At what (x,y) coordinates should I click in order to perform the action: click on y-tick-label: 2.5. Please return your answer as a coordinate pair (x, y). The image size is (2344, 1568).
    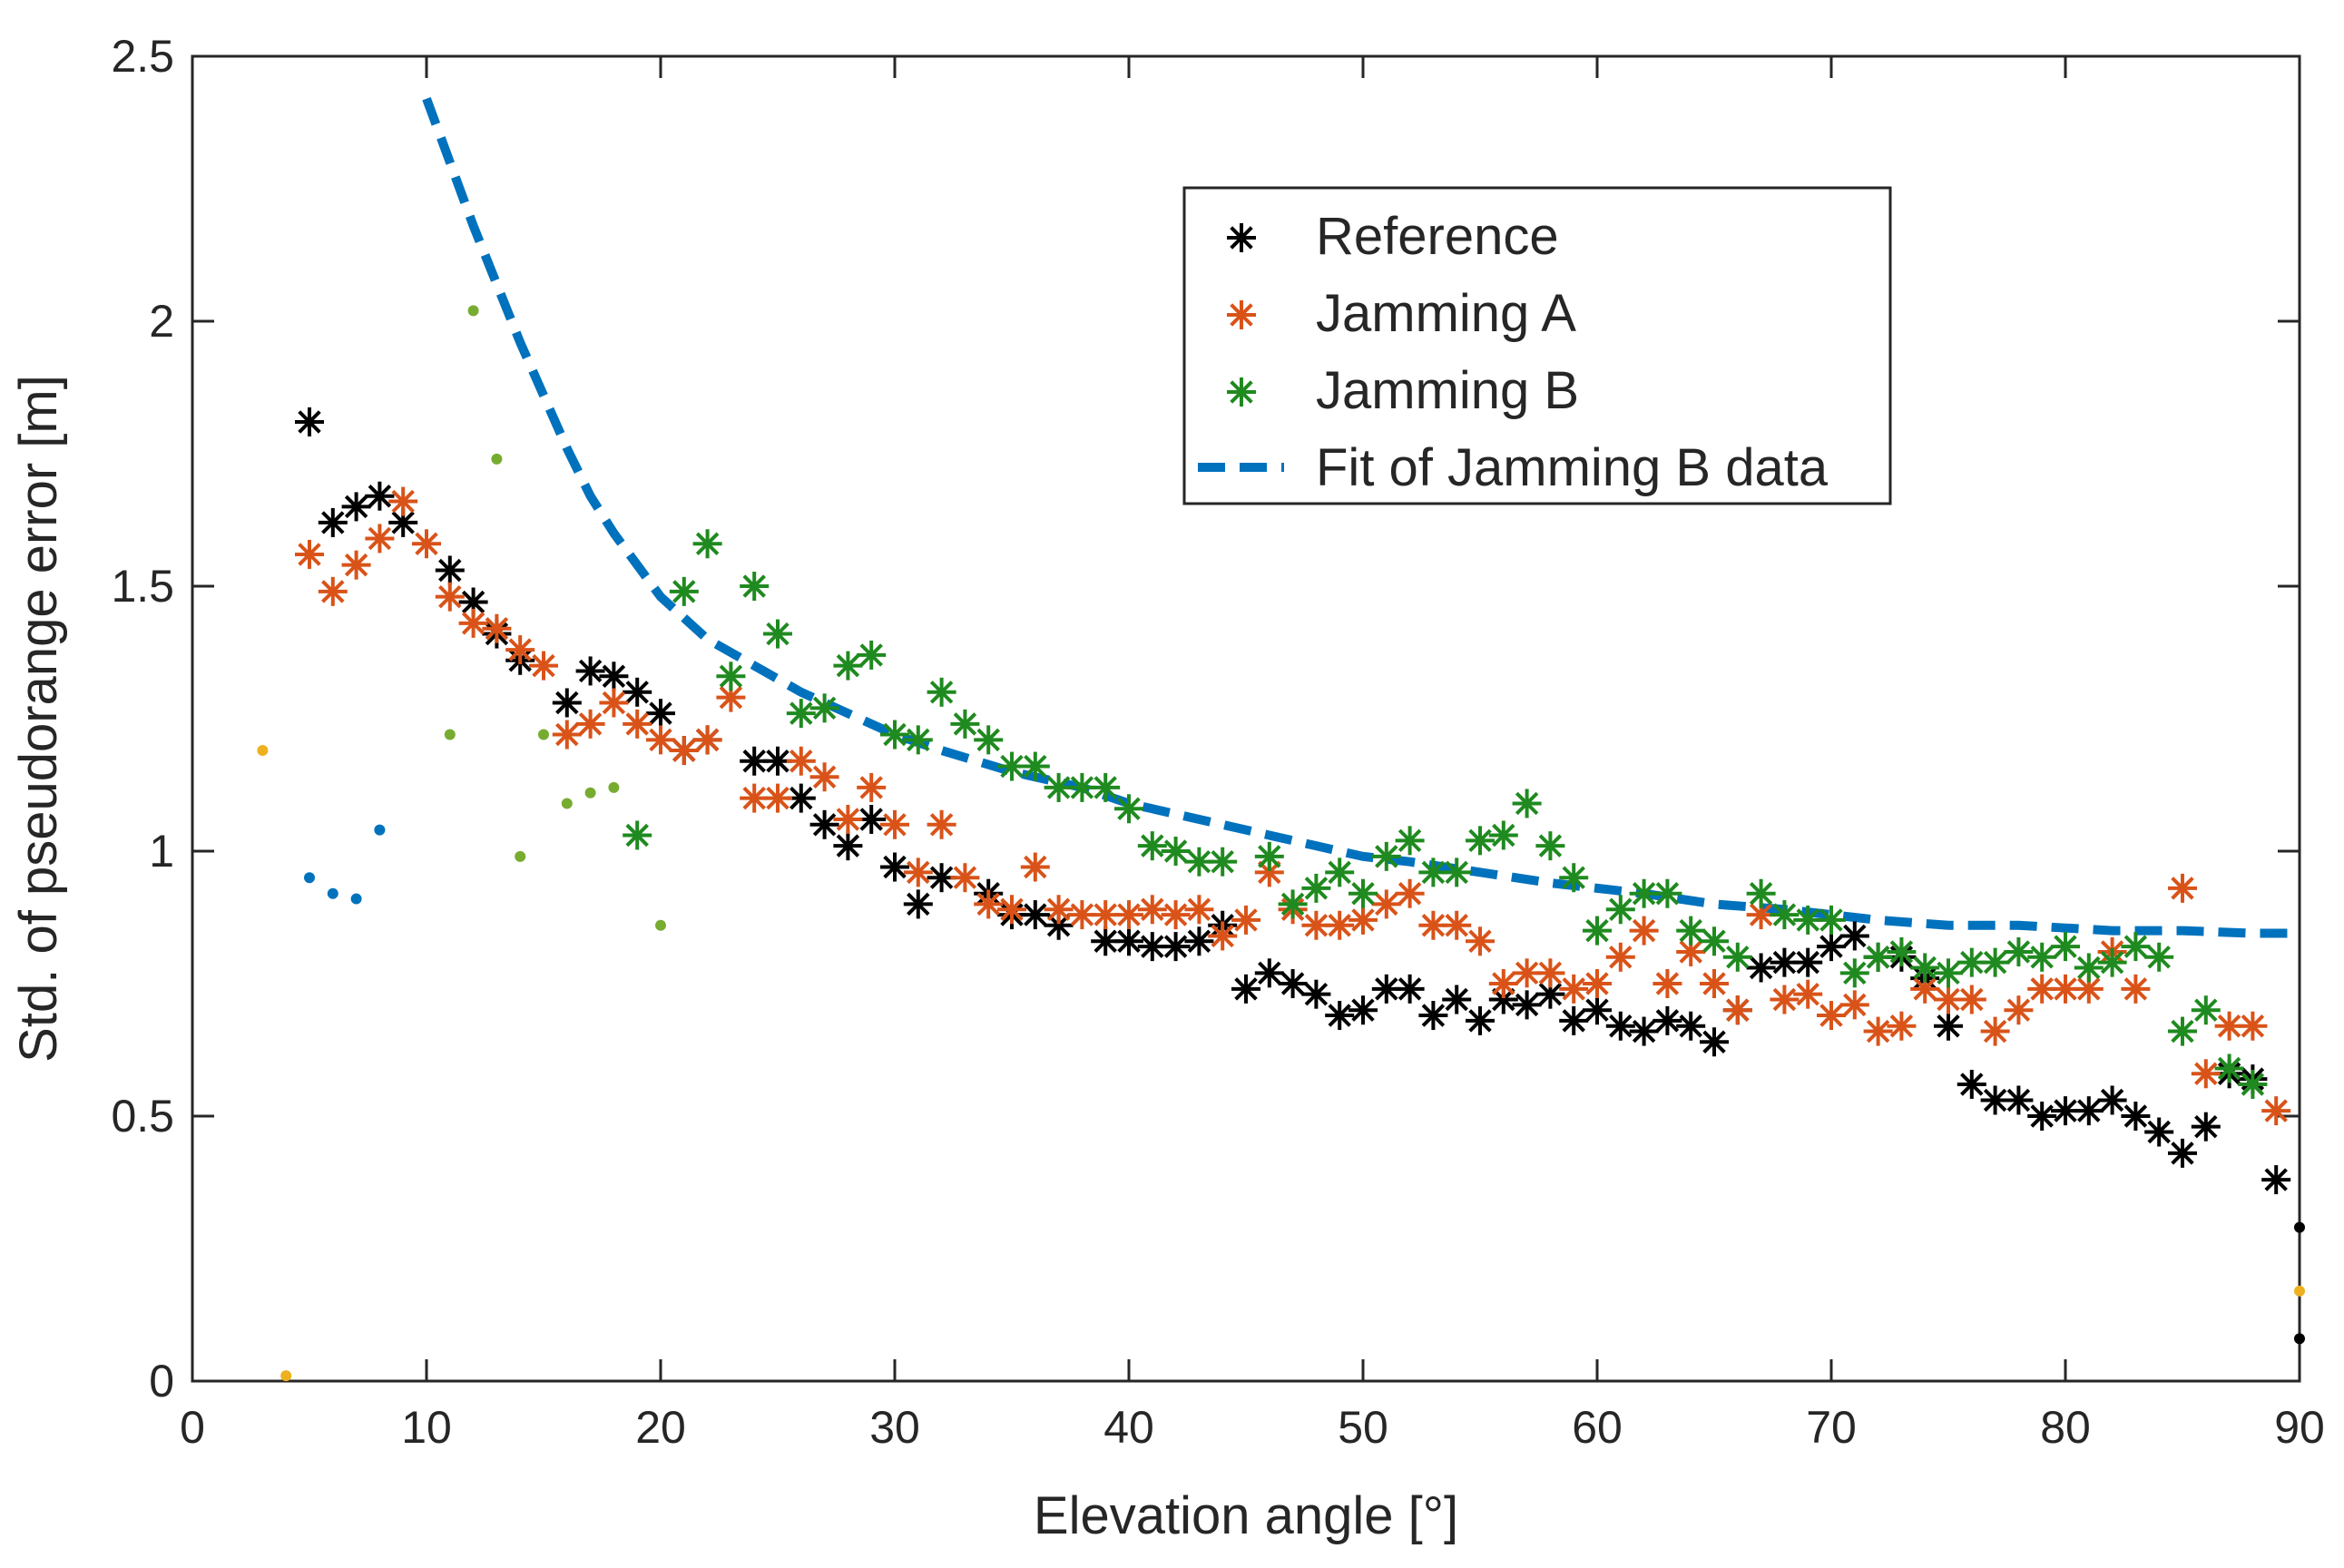
    Looking at the image, I should click on (142, 56).